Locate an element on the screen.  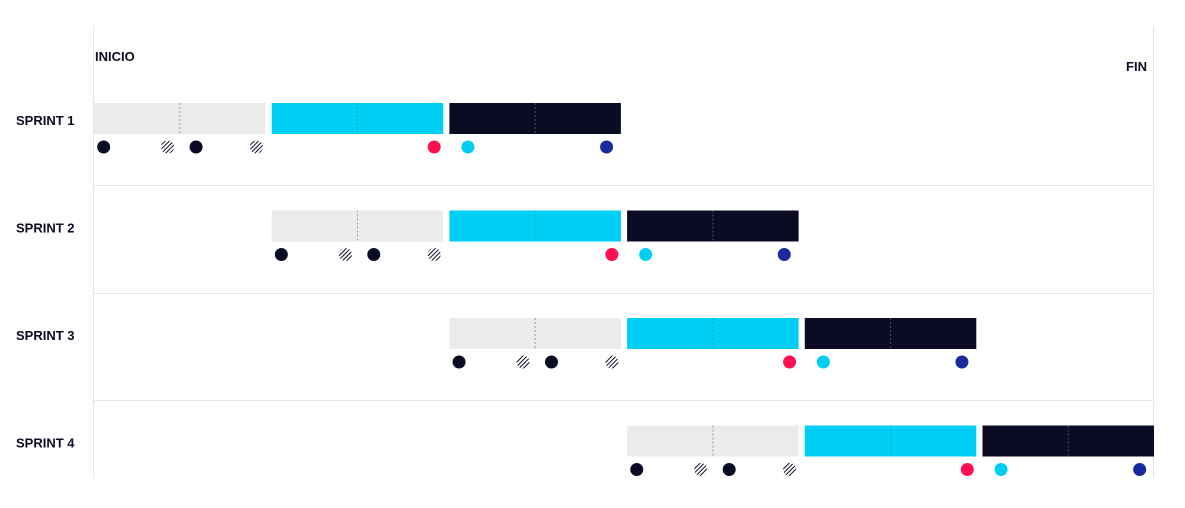
sprint-row: SPRINT 1 is located at coordinates (318, 128).